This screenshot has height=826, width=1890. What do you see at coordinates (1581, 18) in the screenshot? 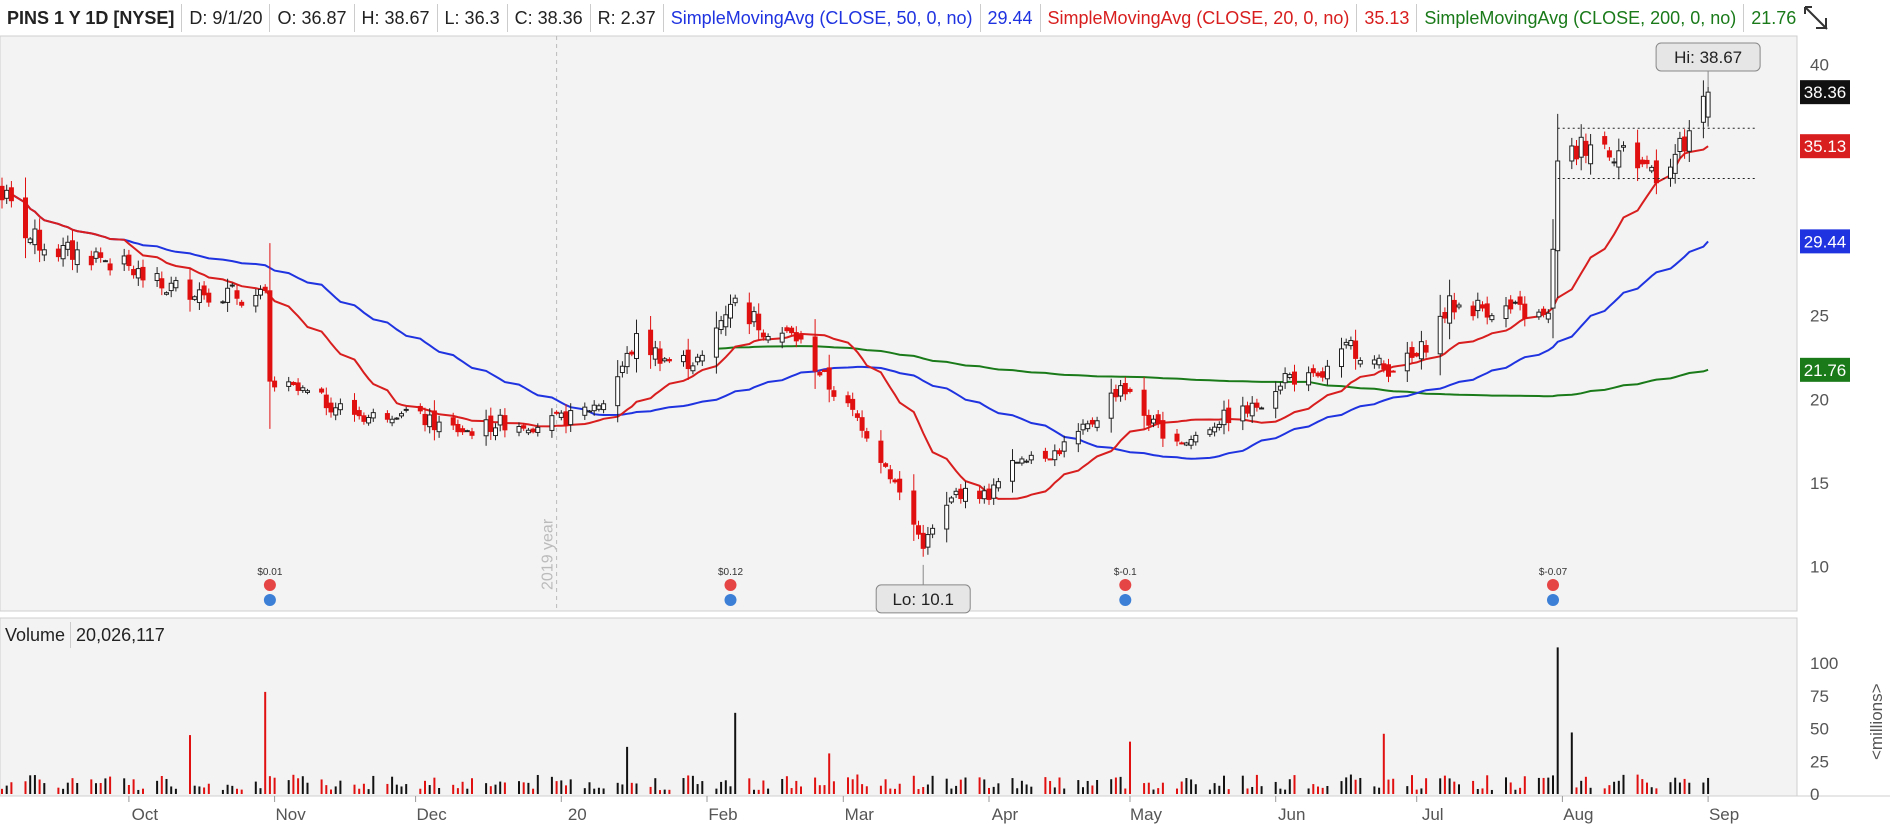
I see `sma200-legend: SimpleMovingAvg (CLOSE, 200, 0, no)` at bounding box center [1581, 18].